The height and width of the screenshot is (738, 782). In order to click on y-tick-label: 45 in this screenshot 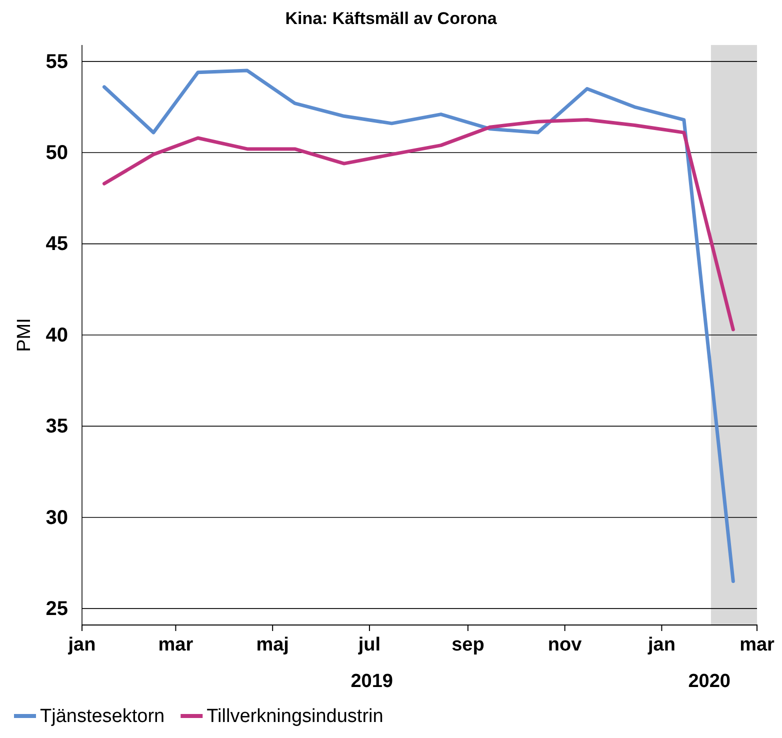, I will do `click(57, 244)`.